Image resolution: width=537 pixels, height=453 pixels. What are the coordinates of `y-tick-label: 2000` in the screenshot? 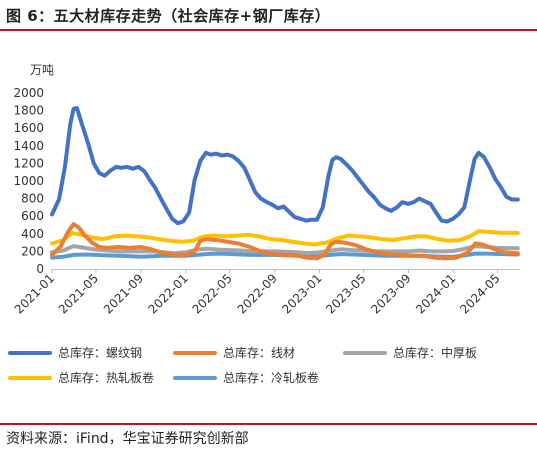 It's located at (28, 93).